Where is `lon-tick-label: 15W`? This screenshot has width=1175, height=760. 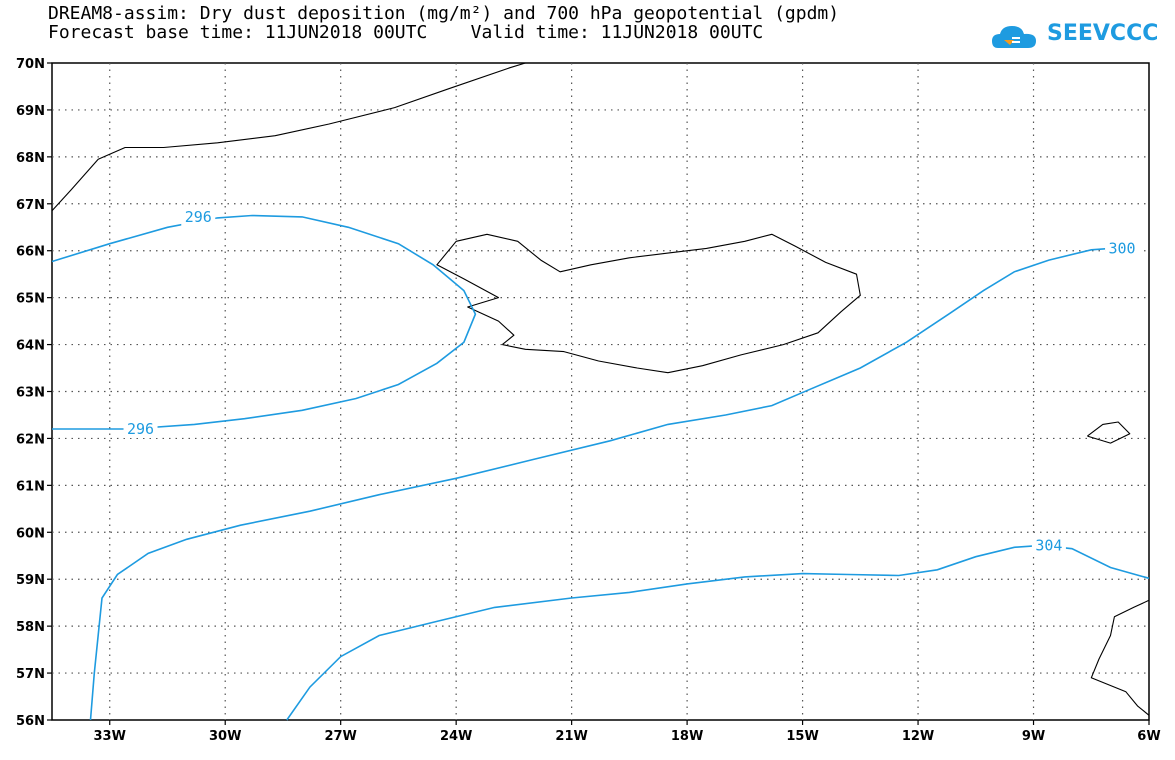
lon-tick-label: 15W is located at coordinates (802, 736).